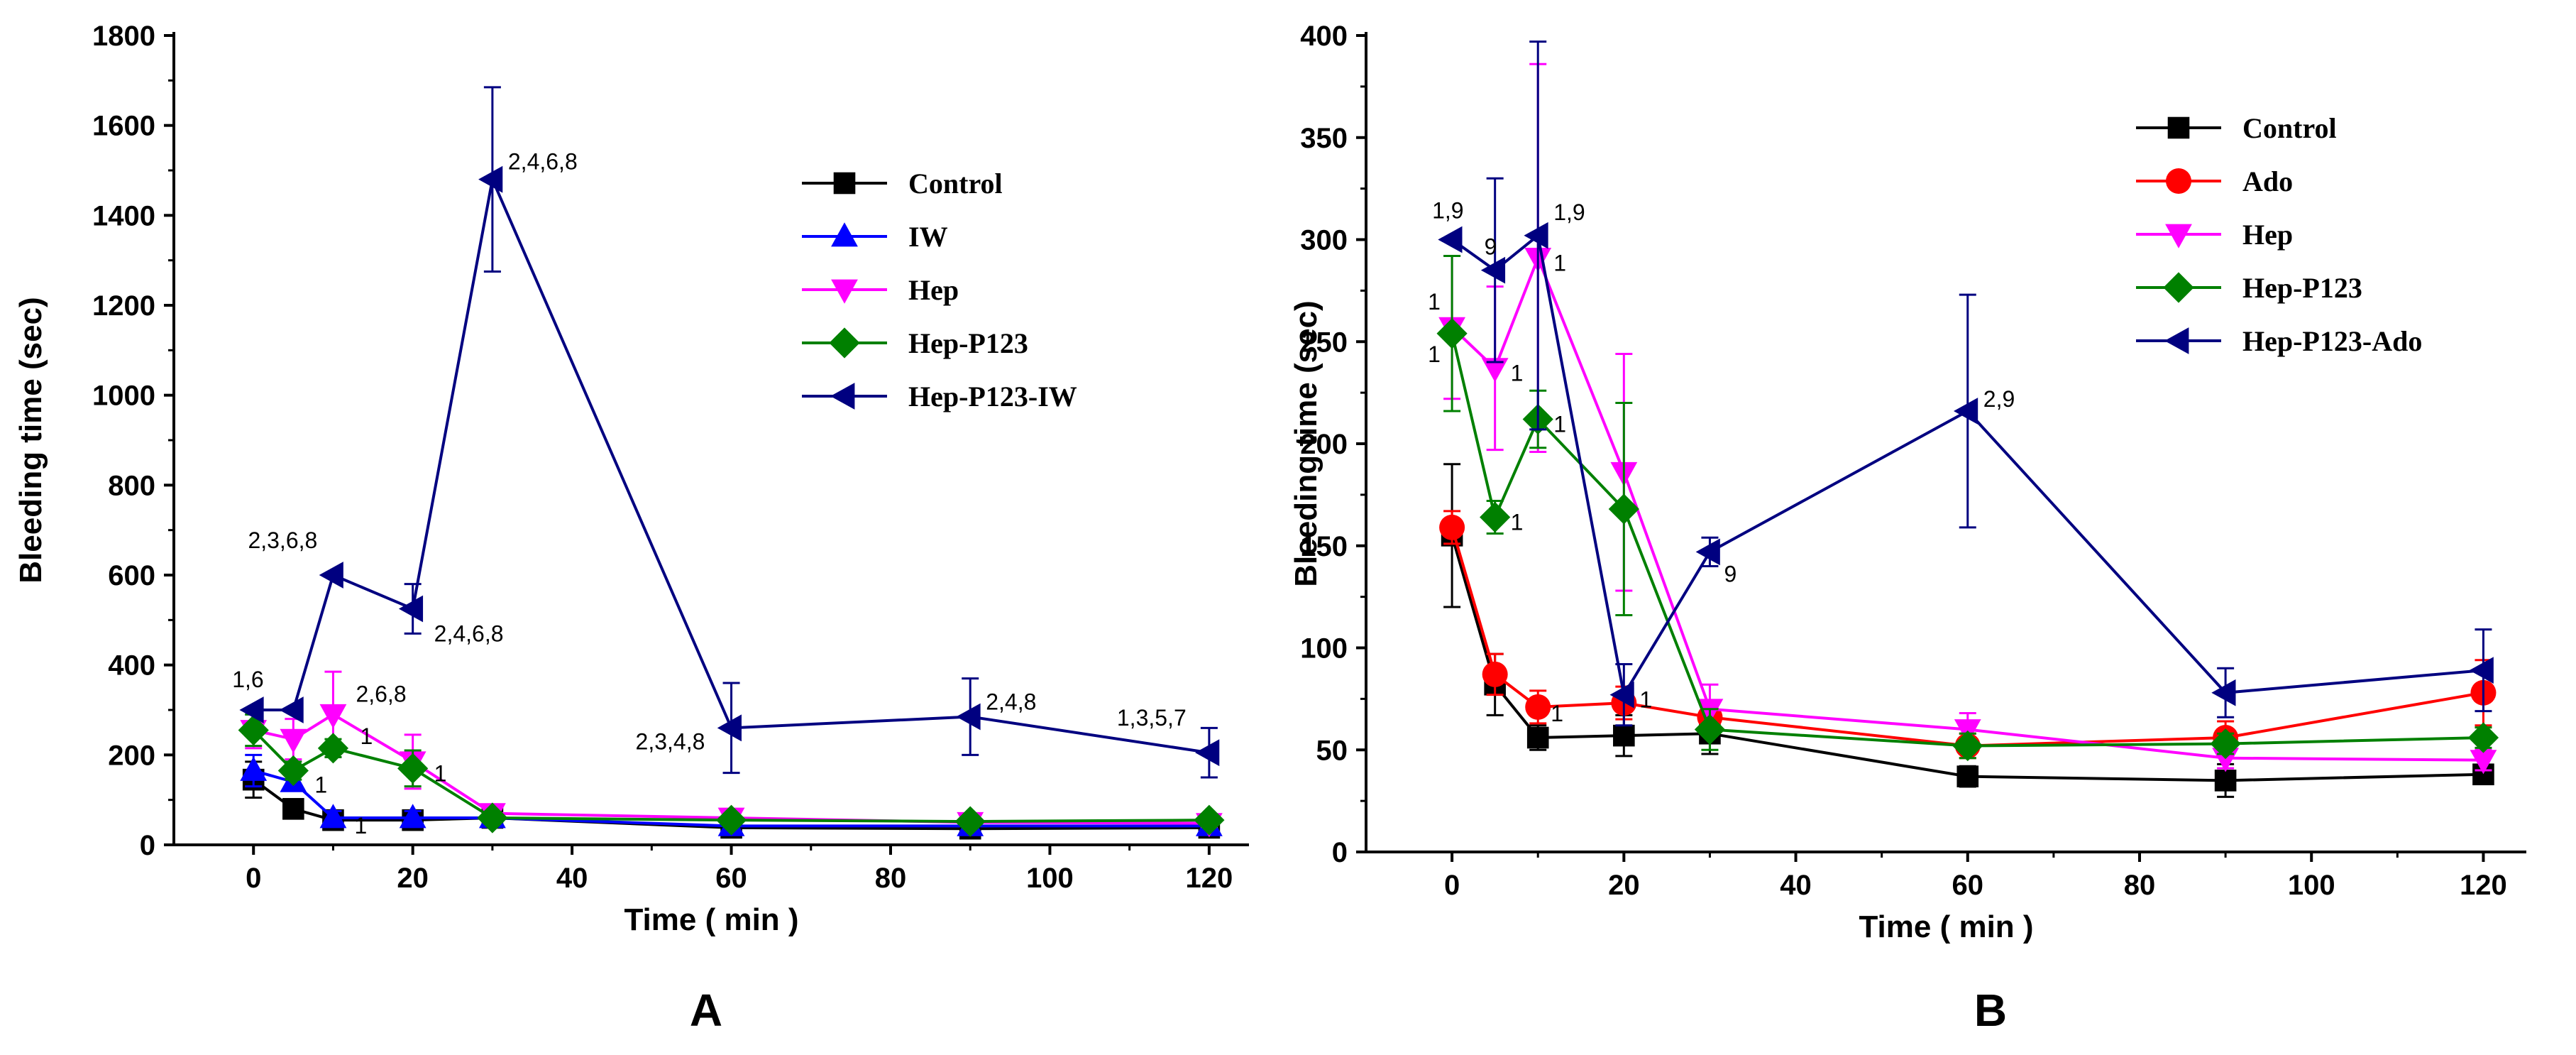  Describe the element at coordinates (123, 396) in the screenshot. I see `y-tick-label-a: 1000` at that location.